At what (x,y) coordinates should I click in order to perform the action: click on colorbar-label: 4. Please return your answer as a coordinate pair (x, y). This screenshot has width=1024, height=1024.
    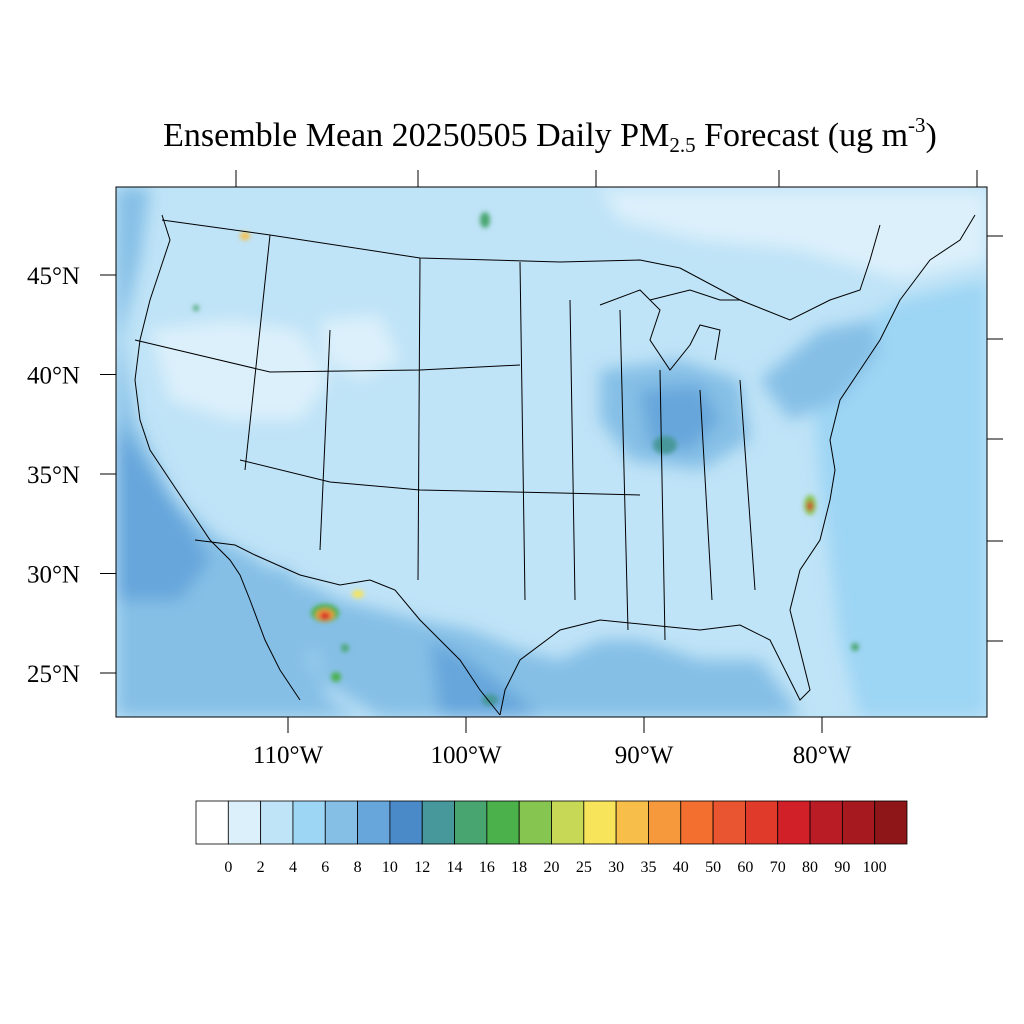
    Looking at the image, I should click on (293, 867).